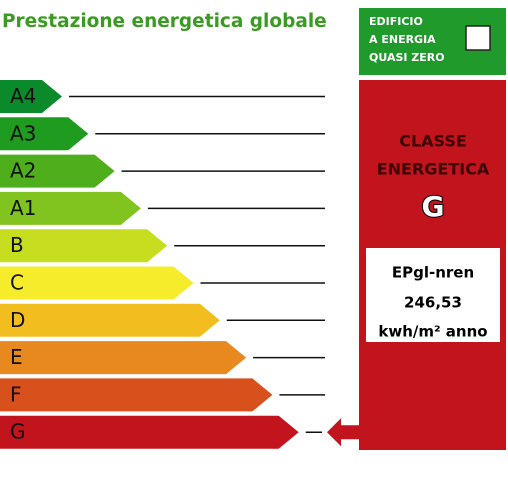 The height and width of the screenshot is (500, 508). I want to click on panel-heading: CLASSE, so click(433, 141).